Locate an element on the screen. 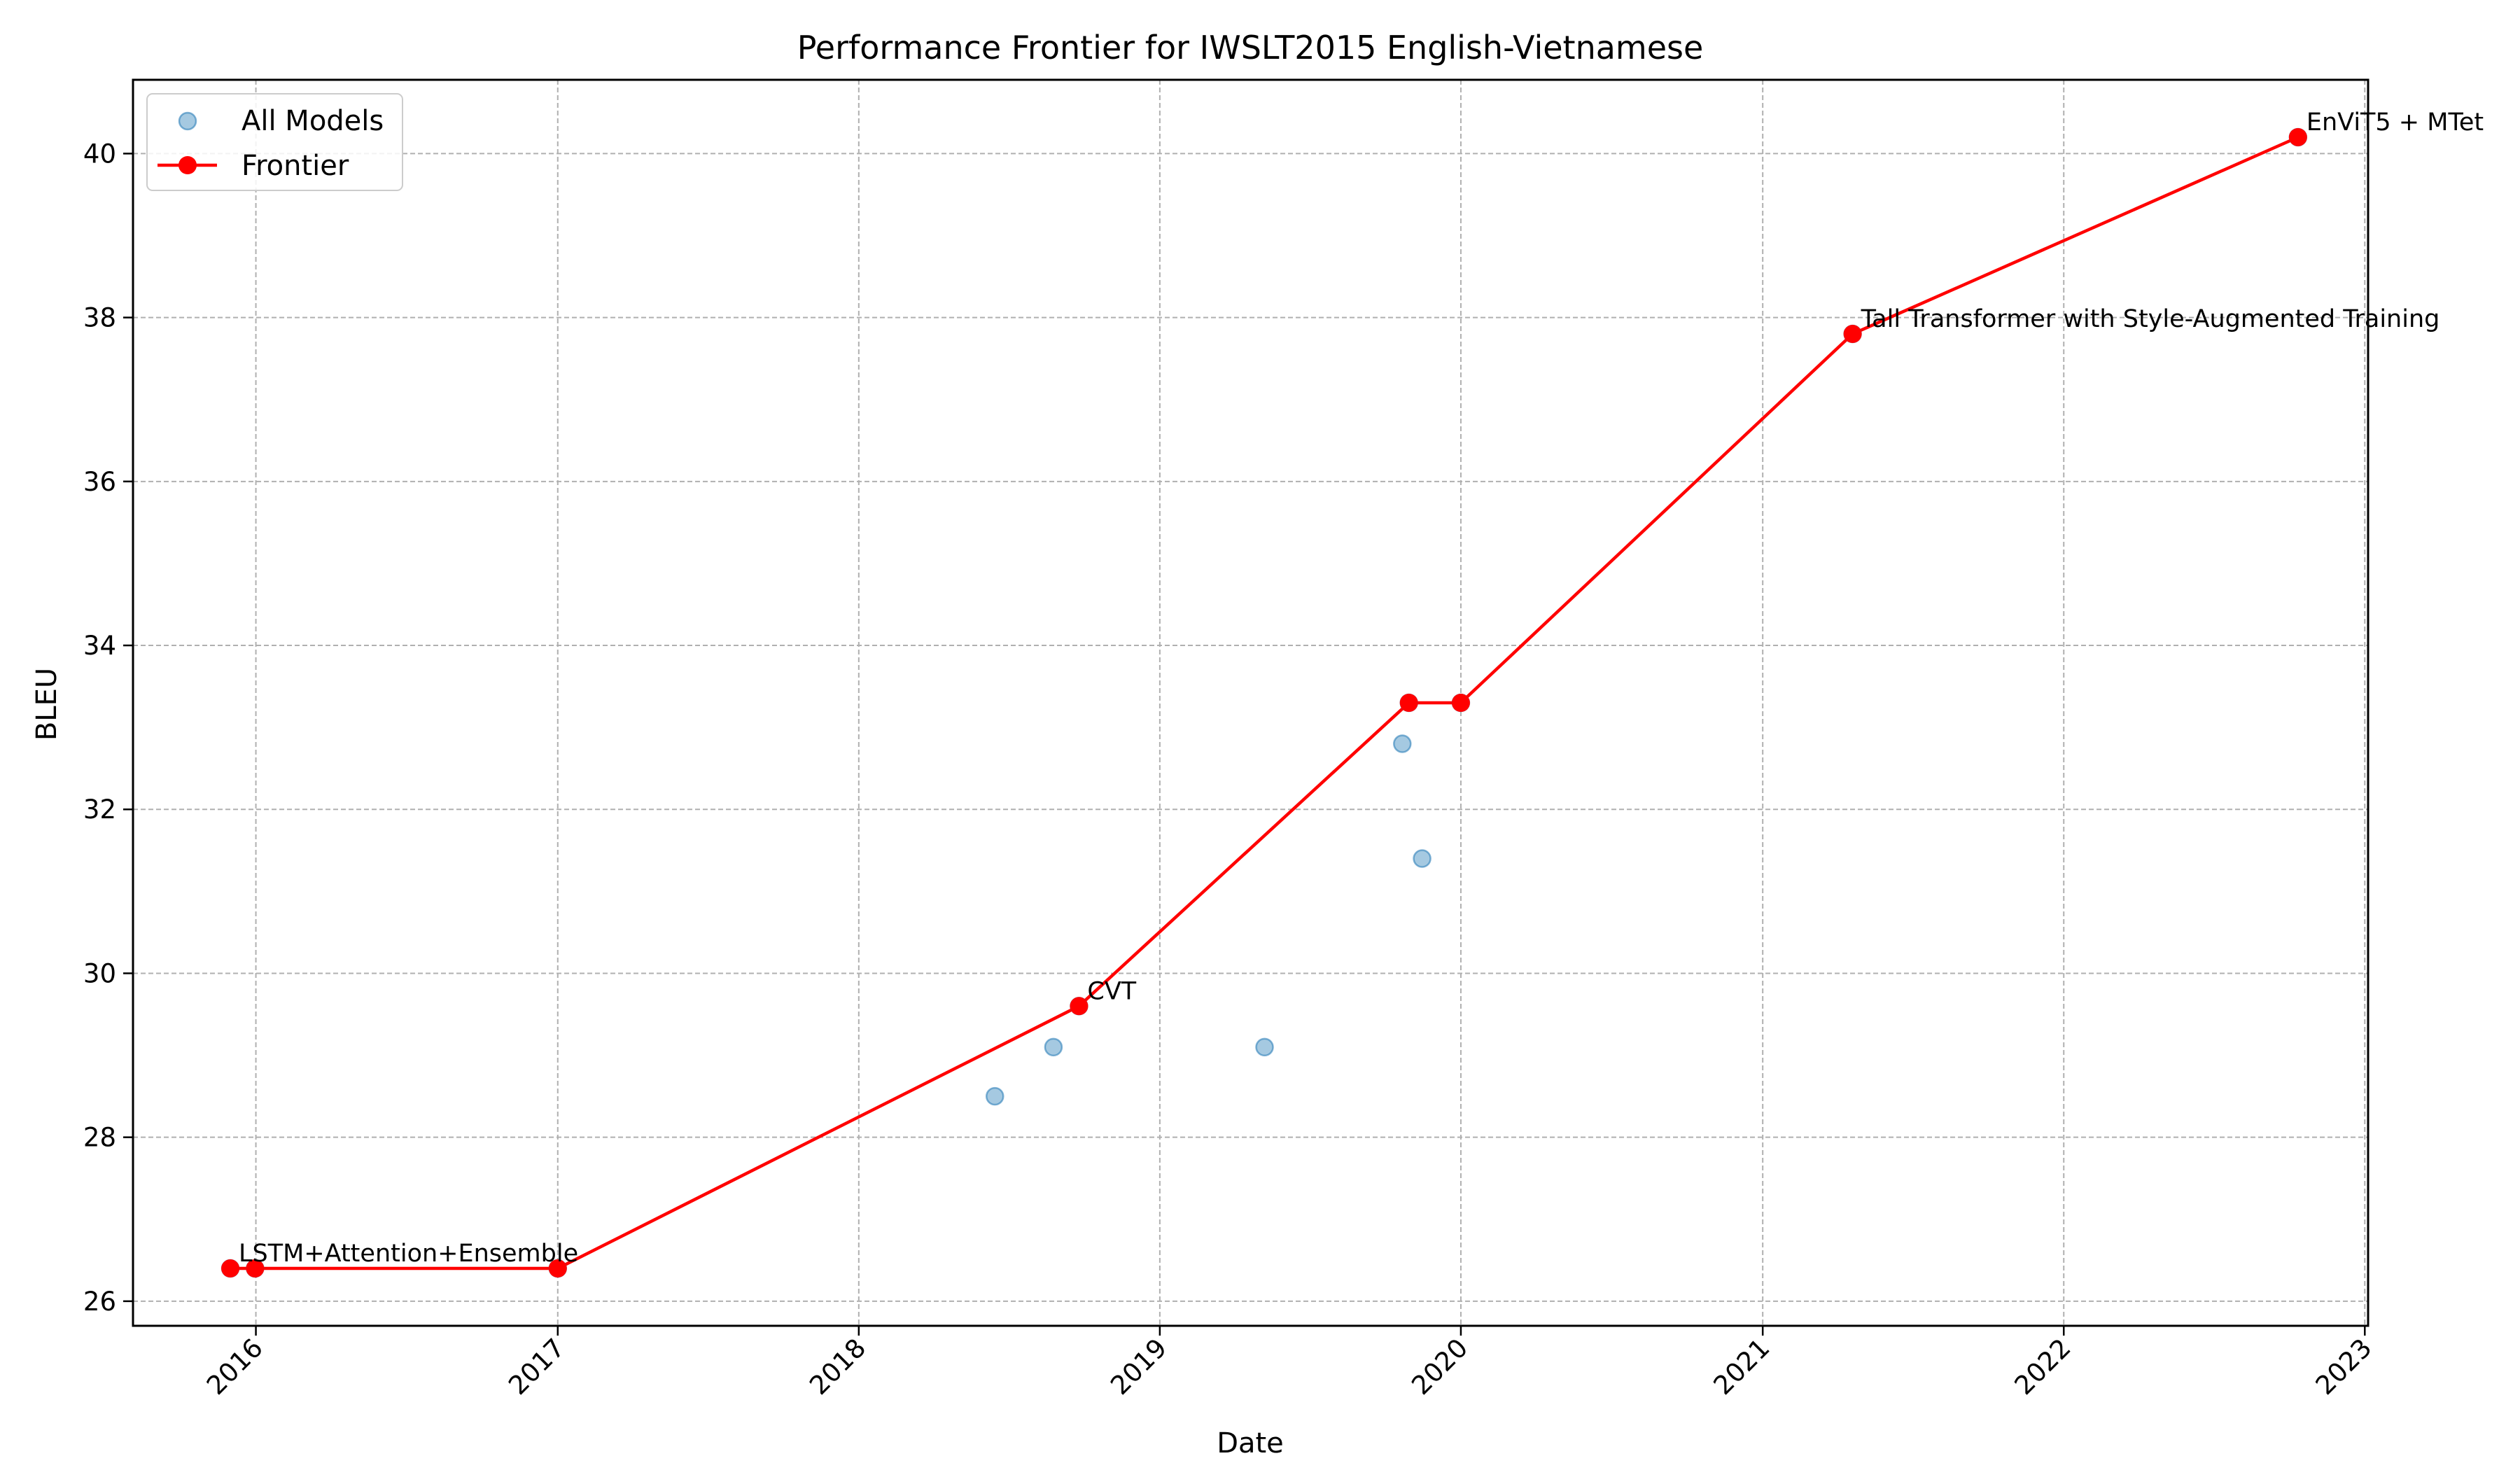 The width and height of the screenshot is (2520, 1470). frontier-annotation: EnViT5 + MTet is located at coordinates (2395, 122).